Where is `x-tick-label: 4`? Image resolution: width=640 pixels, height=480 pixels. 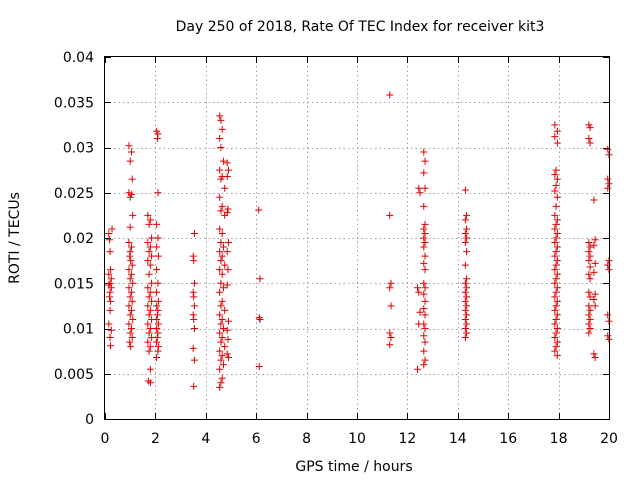 x-tick-label: 4 is located at coordinates (205, 439).